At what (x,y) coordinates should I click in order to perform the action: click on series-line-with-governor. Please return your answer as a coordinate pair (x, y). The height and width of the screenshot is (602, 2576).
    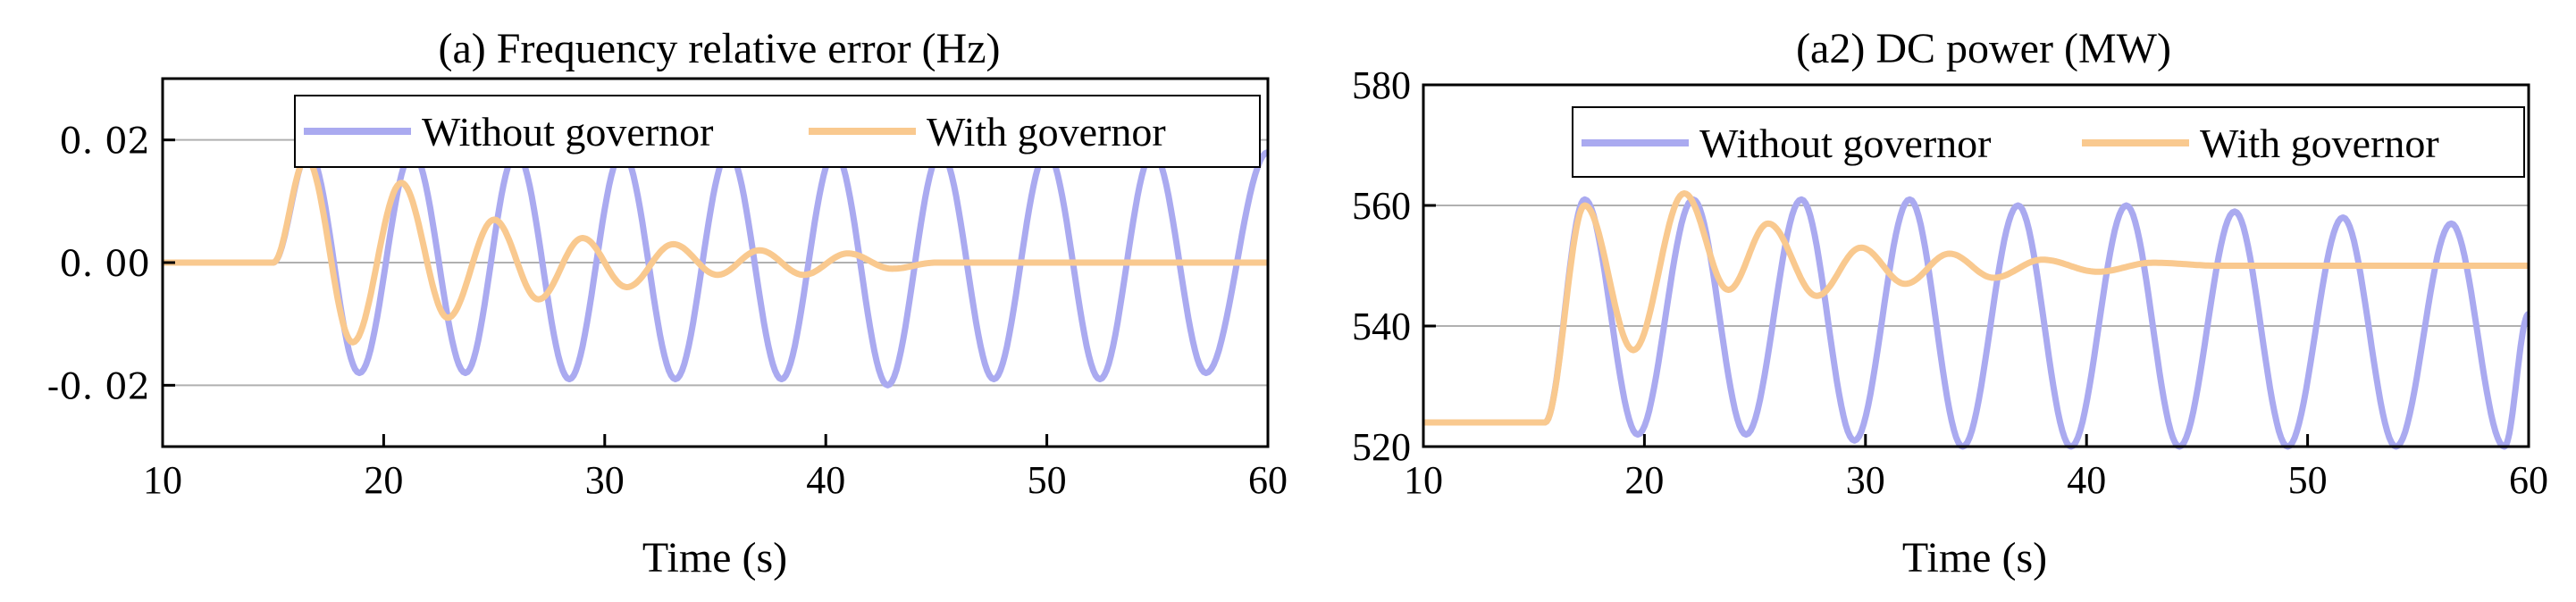
    Looking at the image, I should click on (716, 250).